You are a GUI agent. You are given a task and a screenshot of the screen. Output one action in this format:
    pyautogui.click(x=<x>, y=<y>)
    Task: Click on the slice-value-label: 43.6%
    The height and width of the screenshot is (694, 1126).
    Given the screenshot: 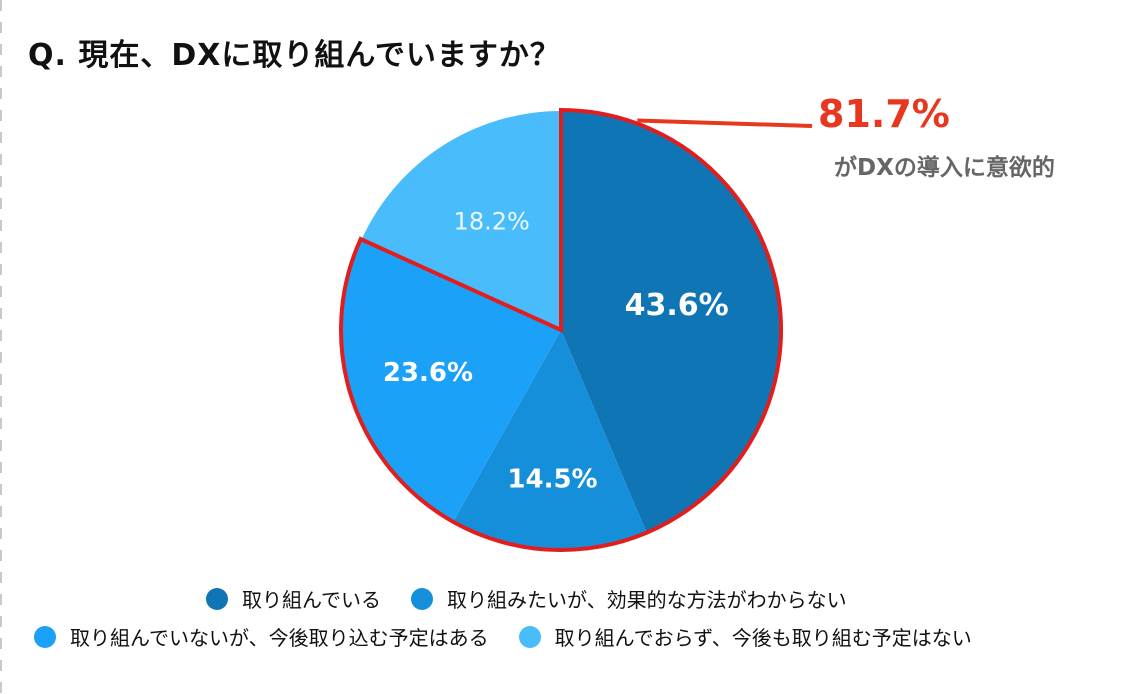 What is the action you would take?
    pyautogui.click(x=677, y=305)
    